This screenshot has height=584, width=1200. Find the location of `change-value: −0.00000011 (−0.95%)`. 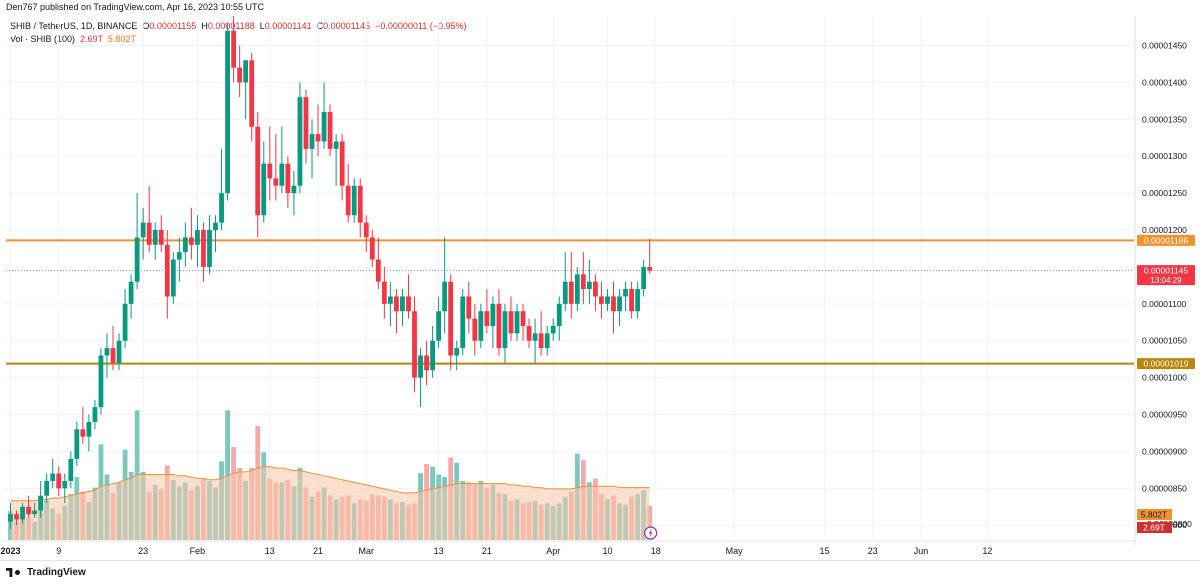

change-value: −0.00000011 (−0.95%) is located at coordinates (421, 26).